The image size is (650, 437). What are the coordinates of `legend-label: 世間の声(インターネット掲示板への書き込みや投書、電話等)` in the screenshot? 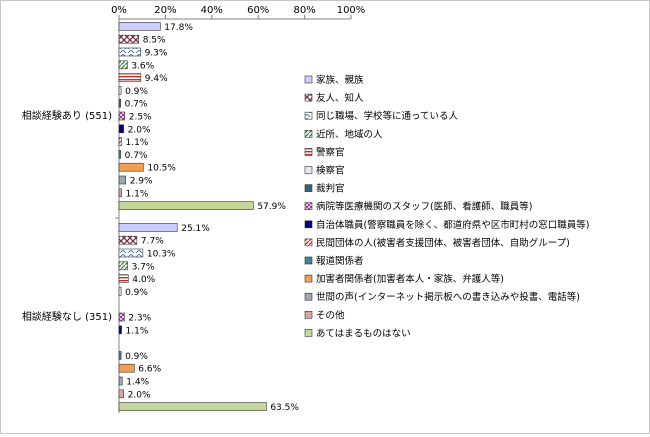 It's located at (448, 297).